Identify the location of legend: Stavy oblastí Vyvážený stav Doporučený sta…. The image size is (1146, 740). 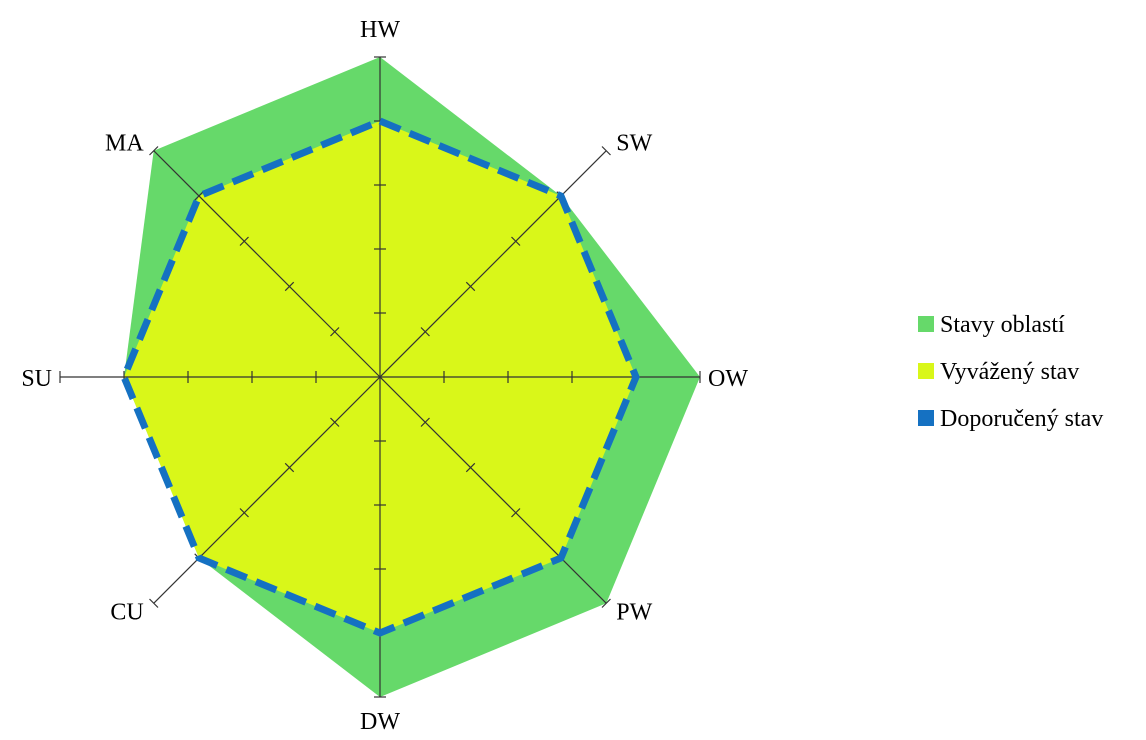
(1010, 372).